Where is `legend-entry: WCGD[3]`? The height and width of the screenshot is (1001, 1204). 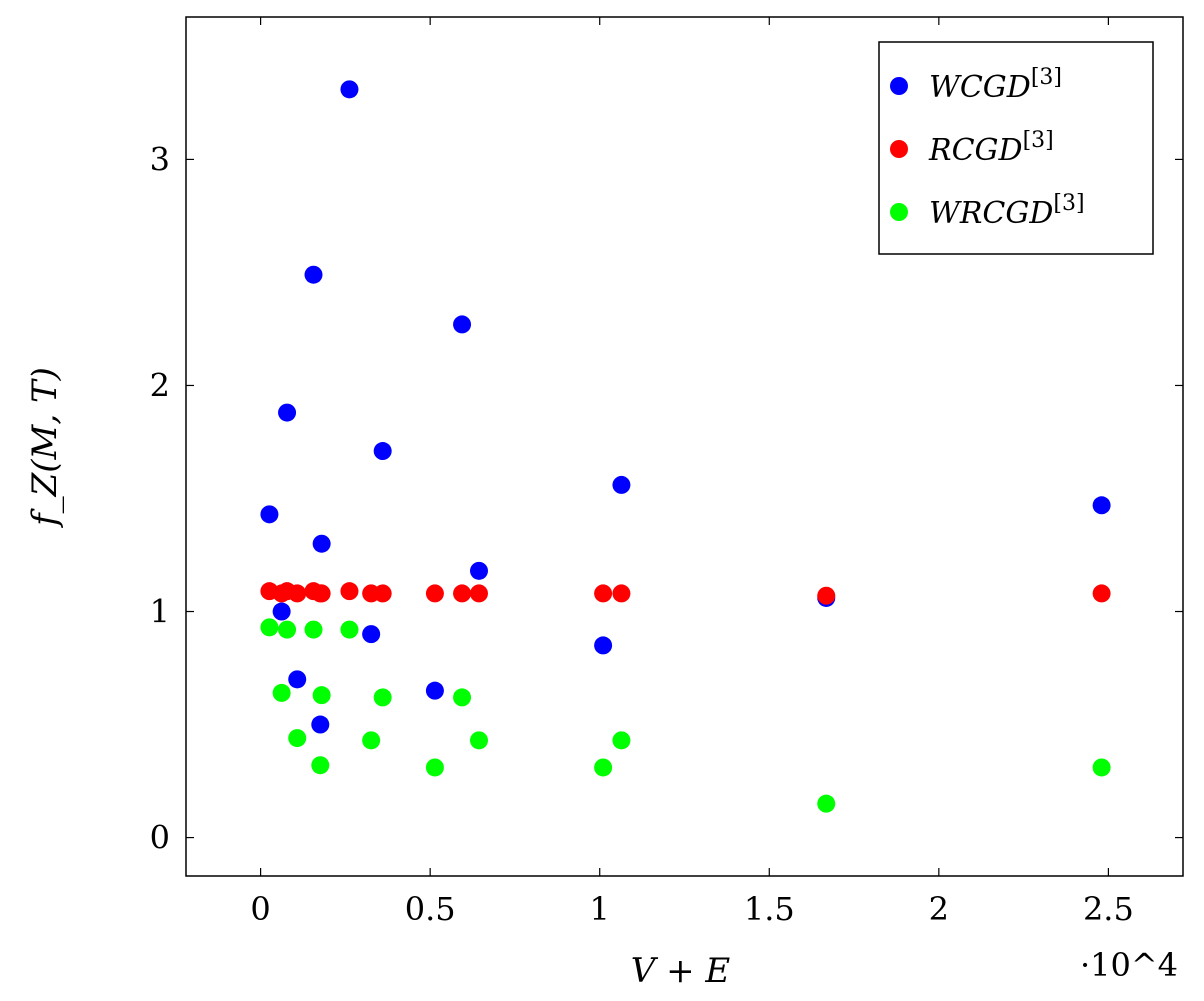 legend-entry: WCGD[3] is located at coordinates (995, 85).